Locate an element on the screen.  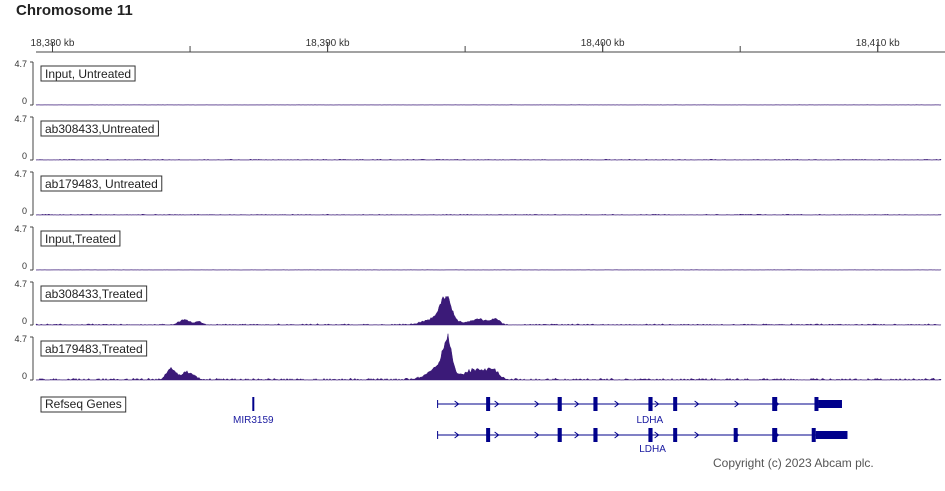
track-label: ab308433,Untreated is located at coordinates (99, 129).